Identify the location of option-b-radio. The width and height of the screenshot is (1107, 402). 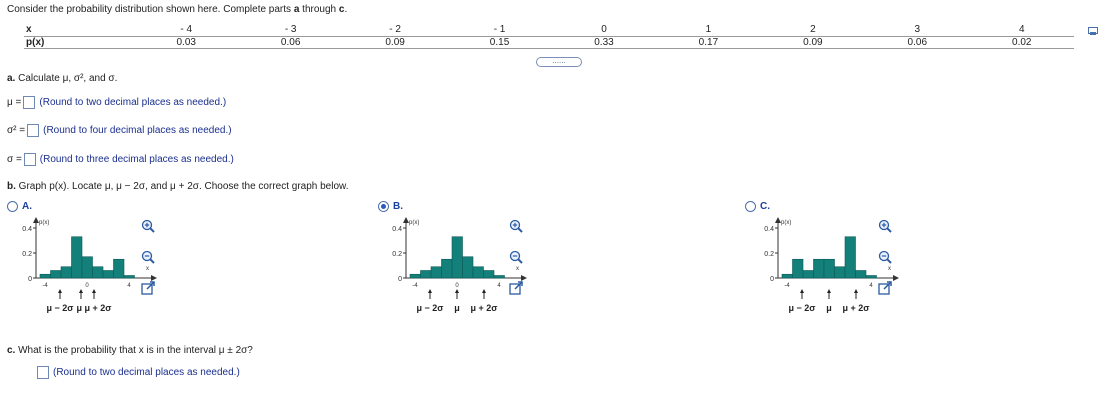
(383, 206).